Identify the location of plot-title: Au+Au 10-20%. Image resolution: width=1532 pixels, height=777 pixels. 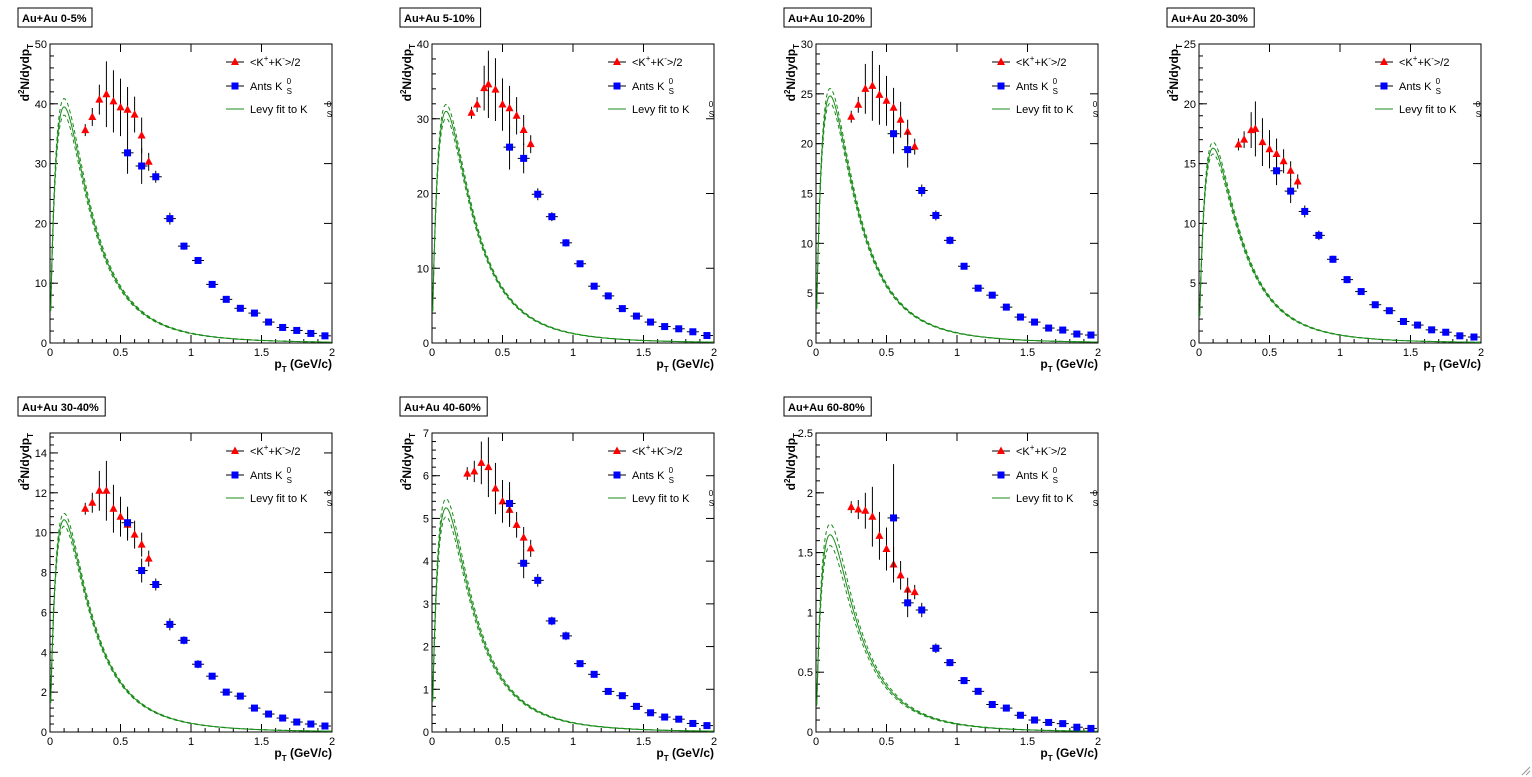
(827, 17).